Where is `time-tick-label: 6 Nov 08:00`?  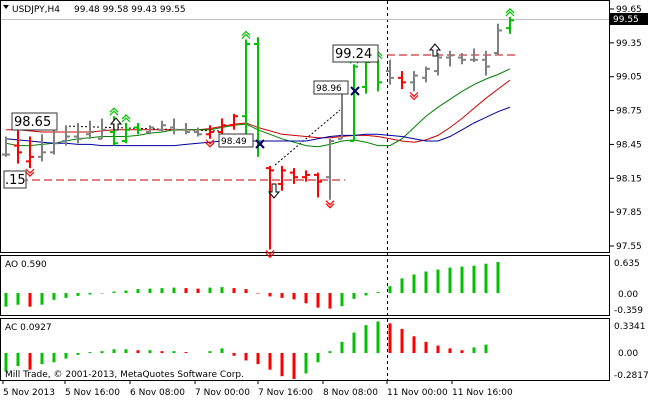
time-tick-label: 6 Nov 08:00 is located at coordinates (157, 393).